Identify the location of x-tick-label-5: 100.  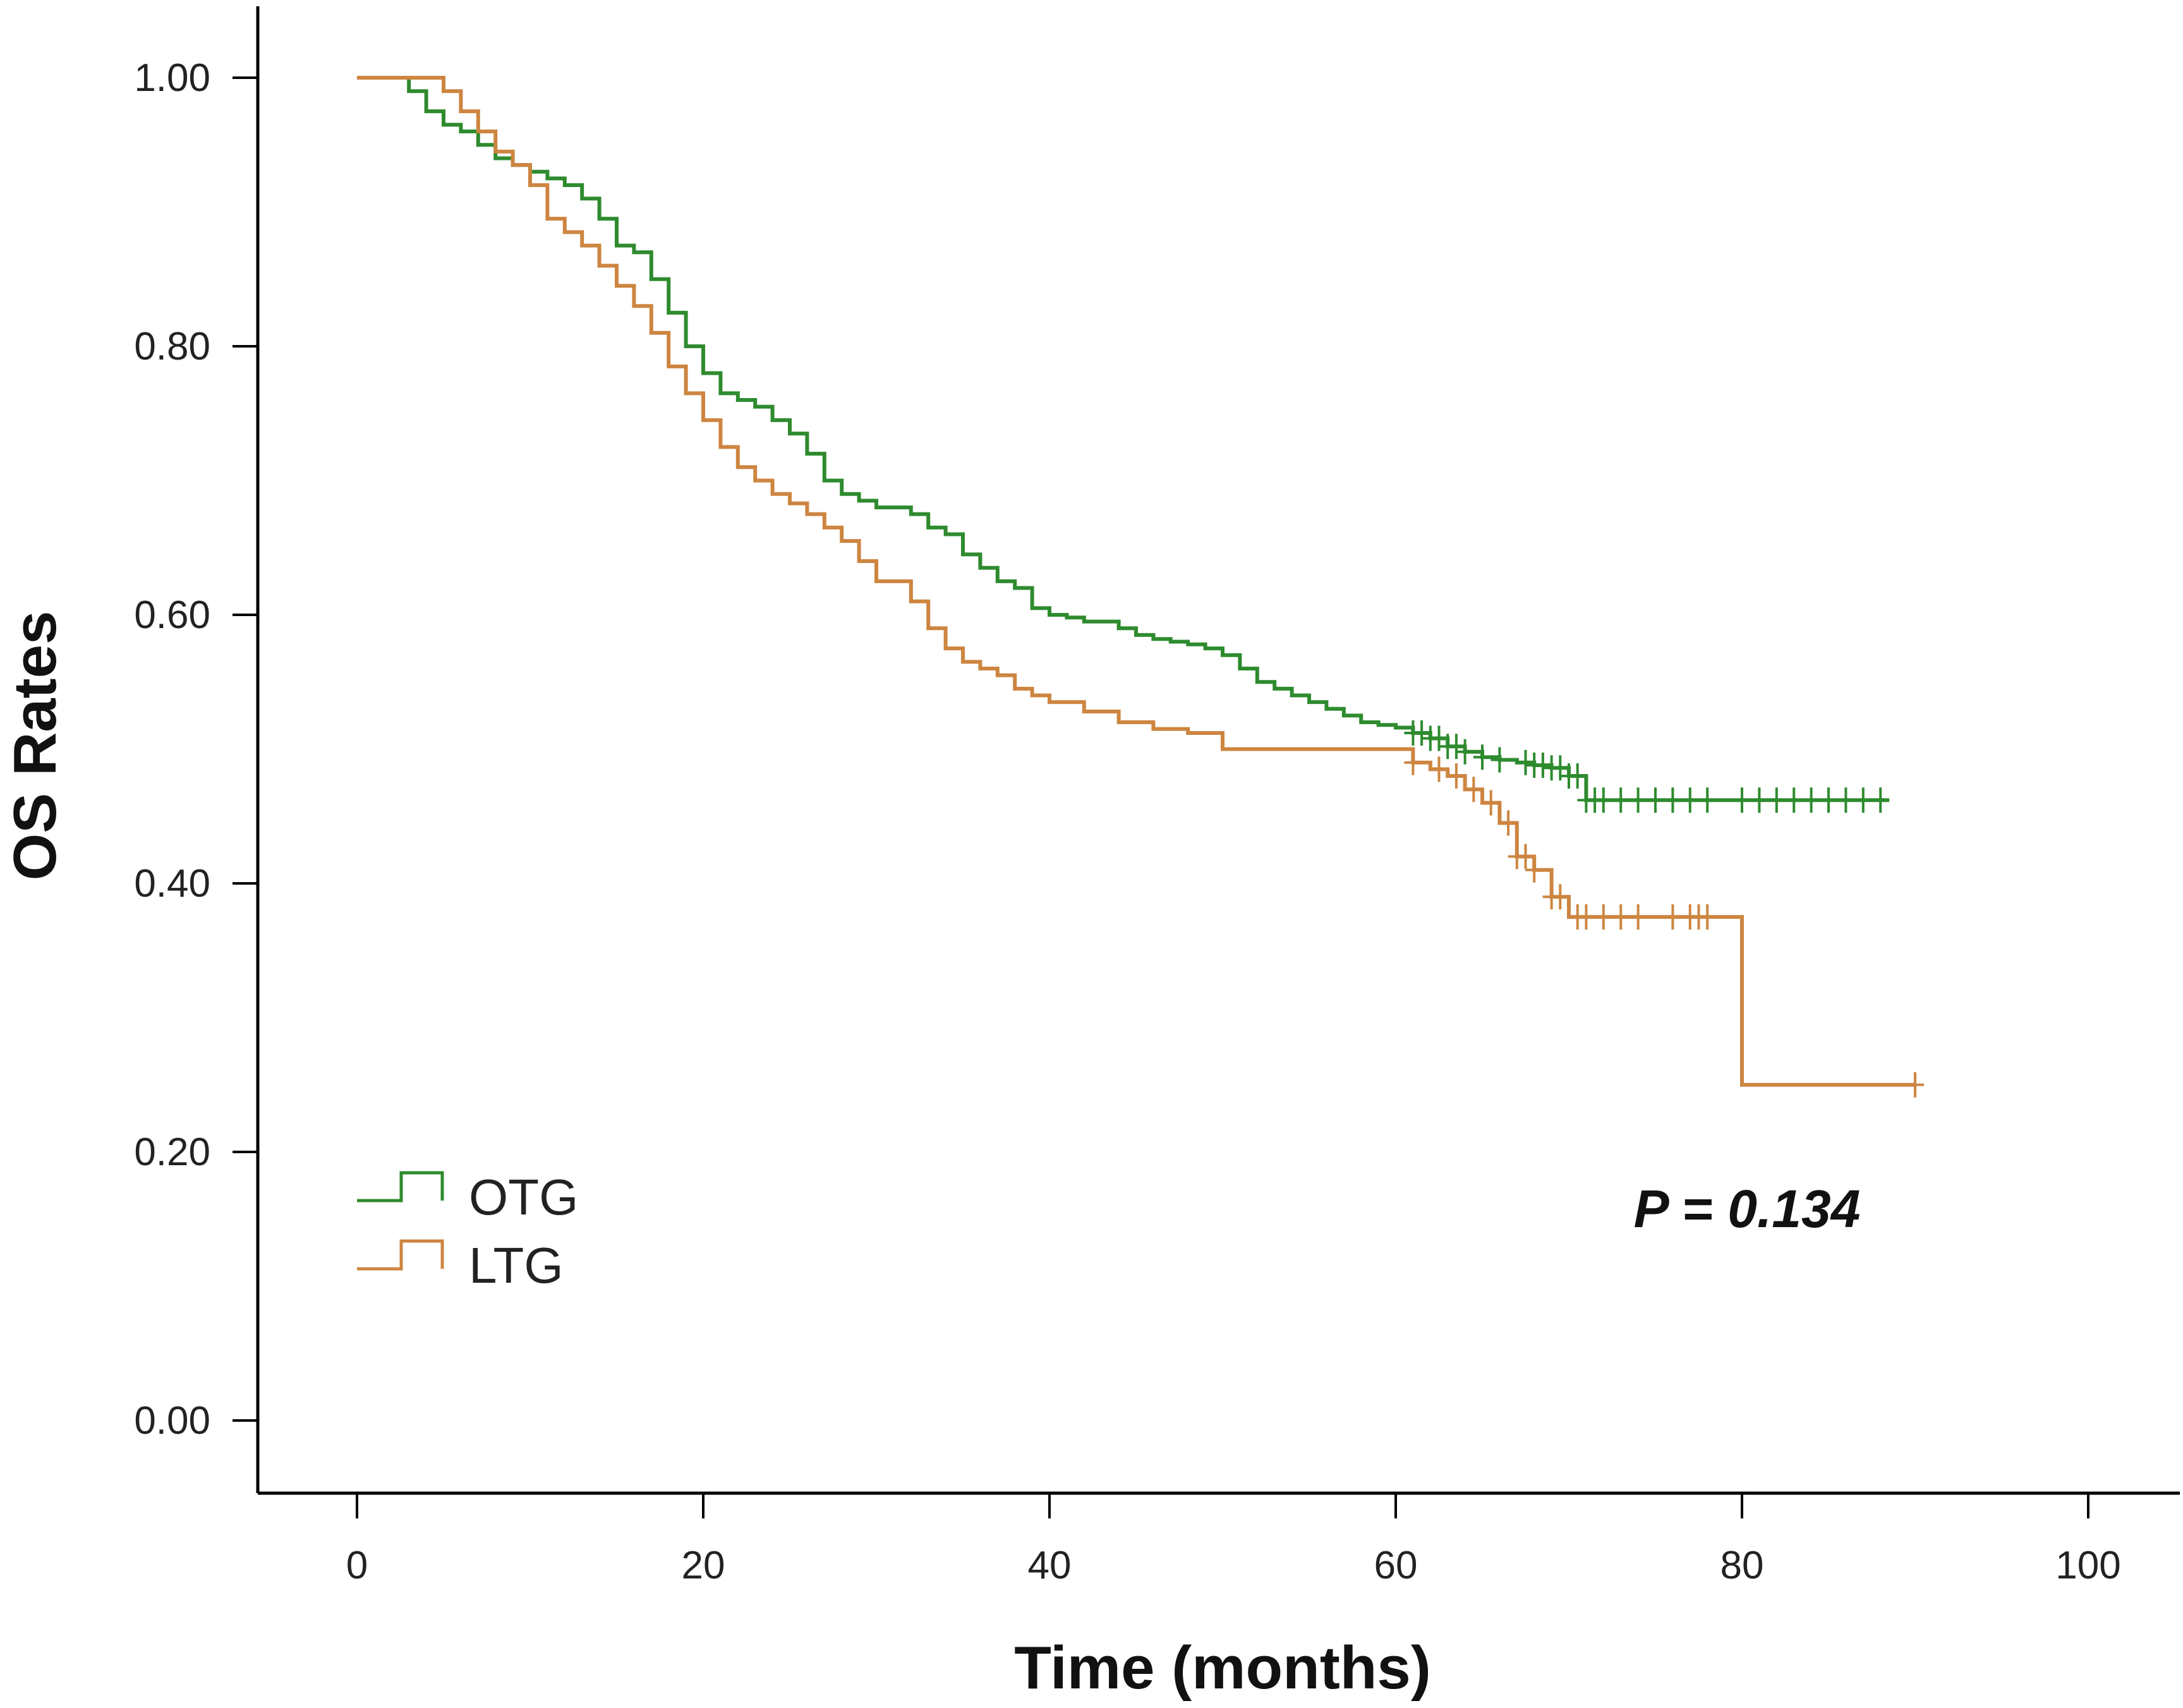
(2087, 1565).